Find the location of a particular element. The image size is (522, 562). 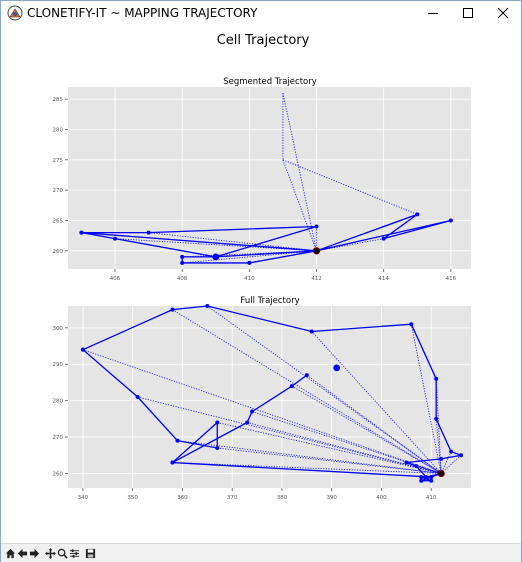

full-y-tick-label: 270 is located at coordinates (58, 438).